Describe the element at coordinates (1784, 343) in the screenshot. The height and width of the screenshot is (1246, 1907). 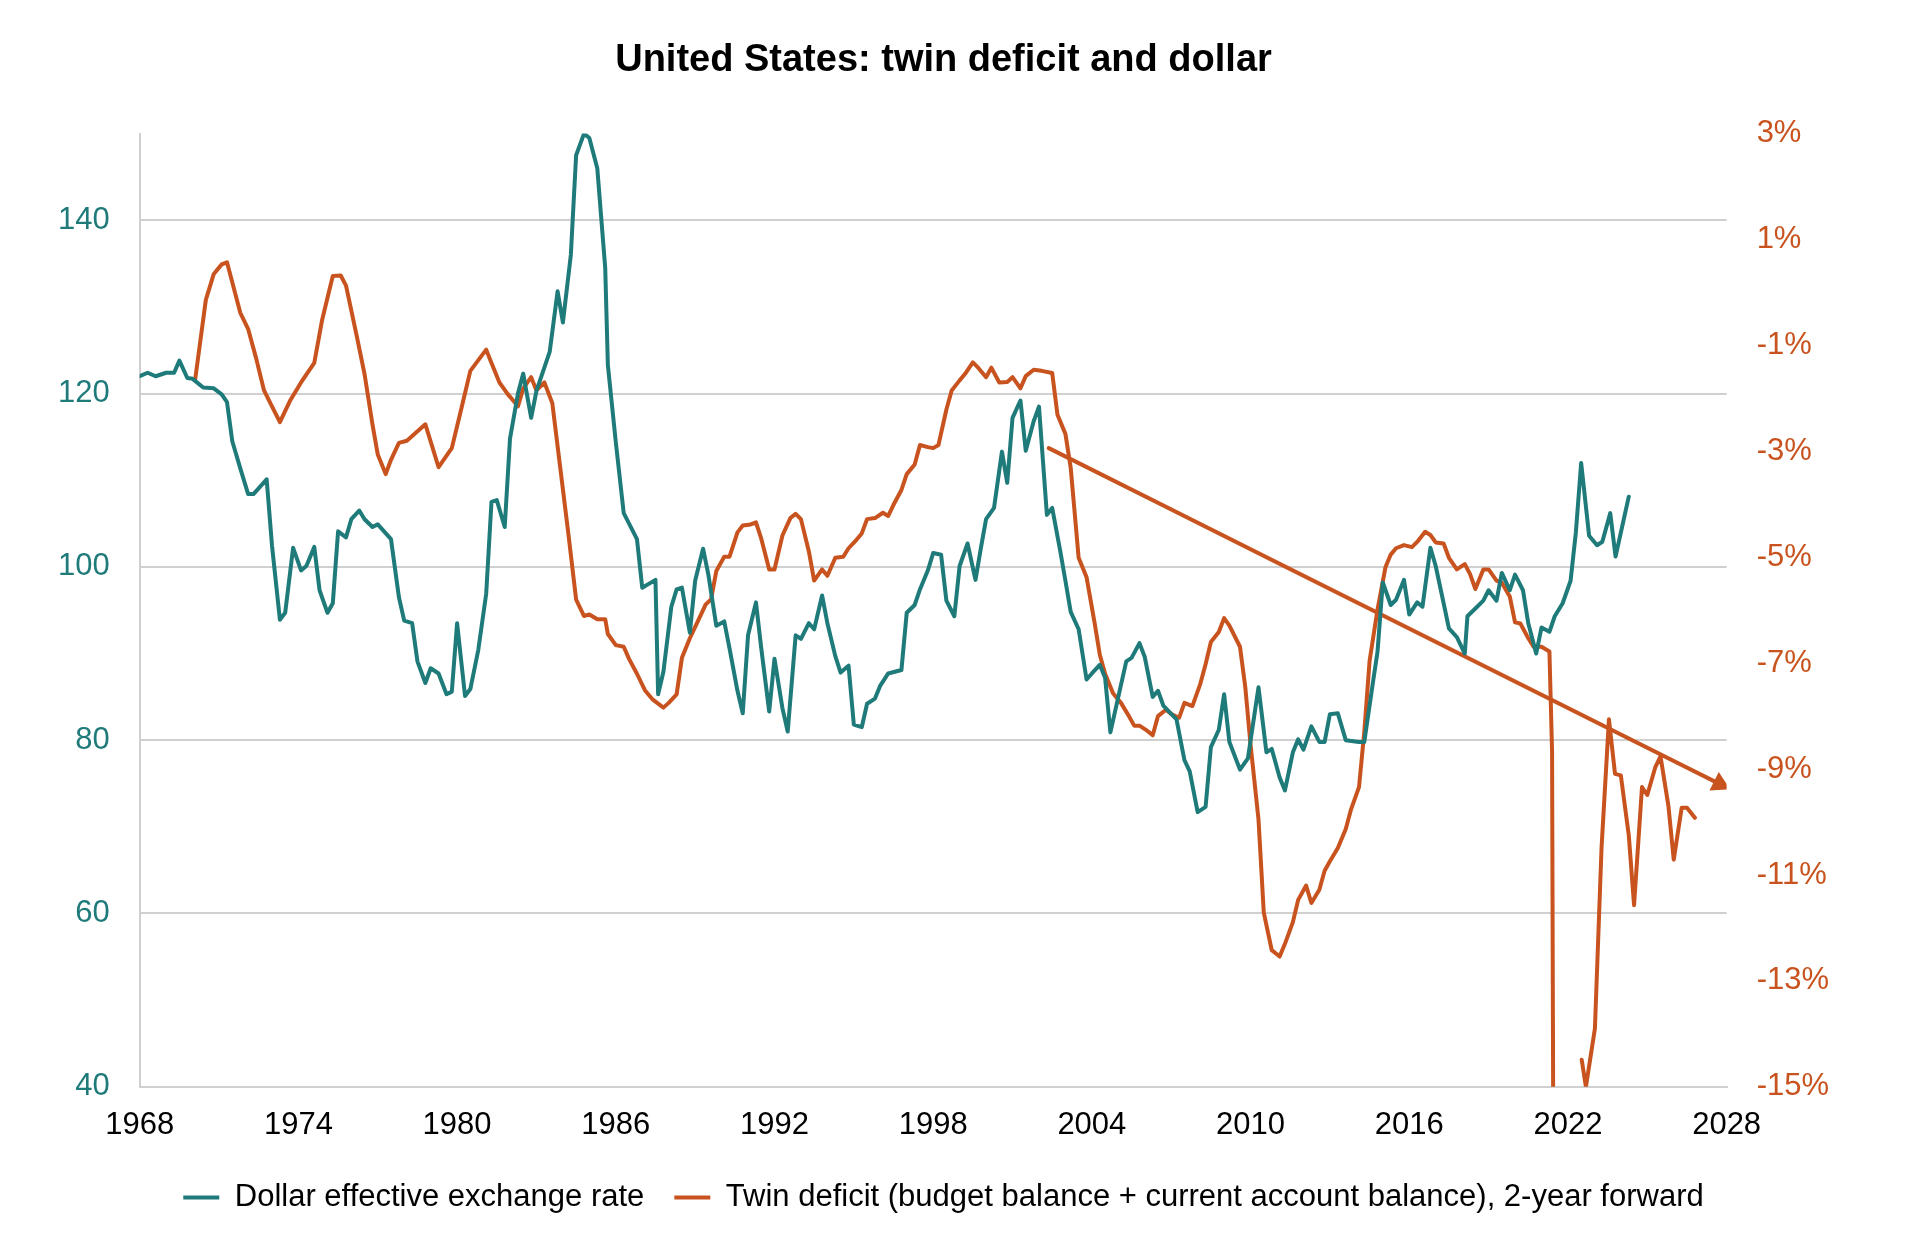
I see `y2-tick-label: -1%` at that location.